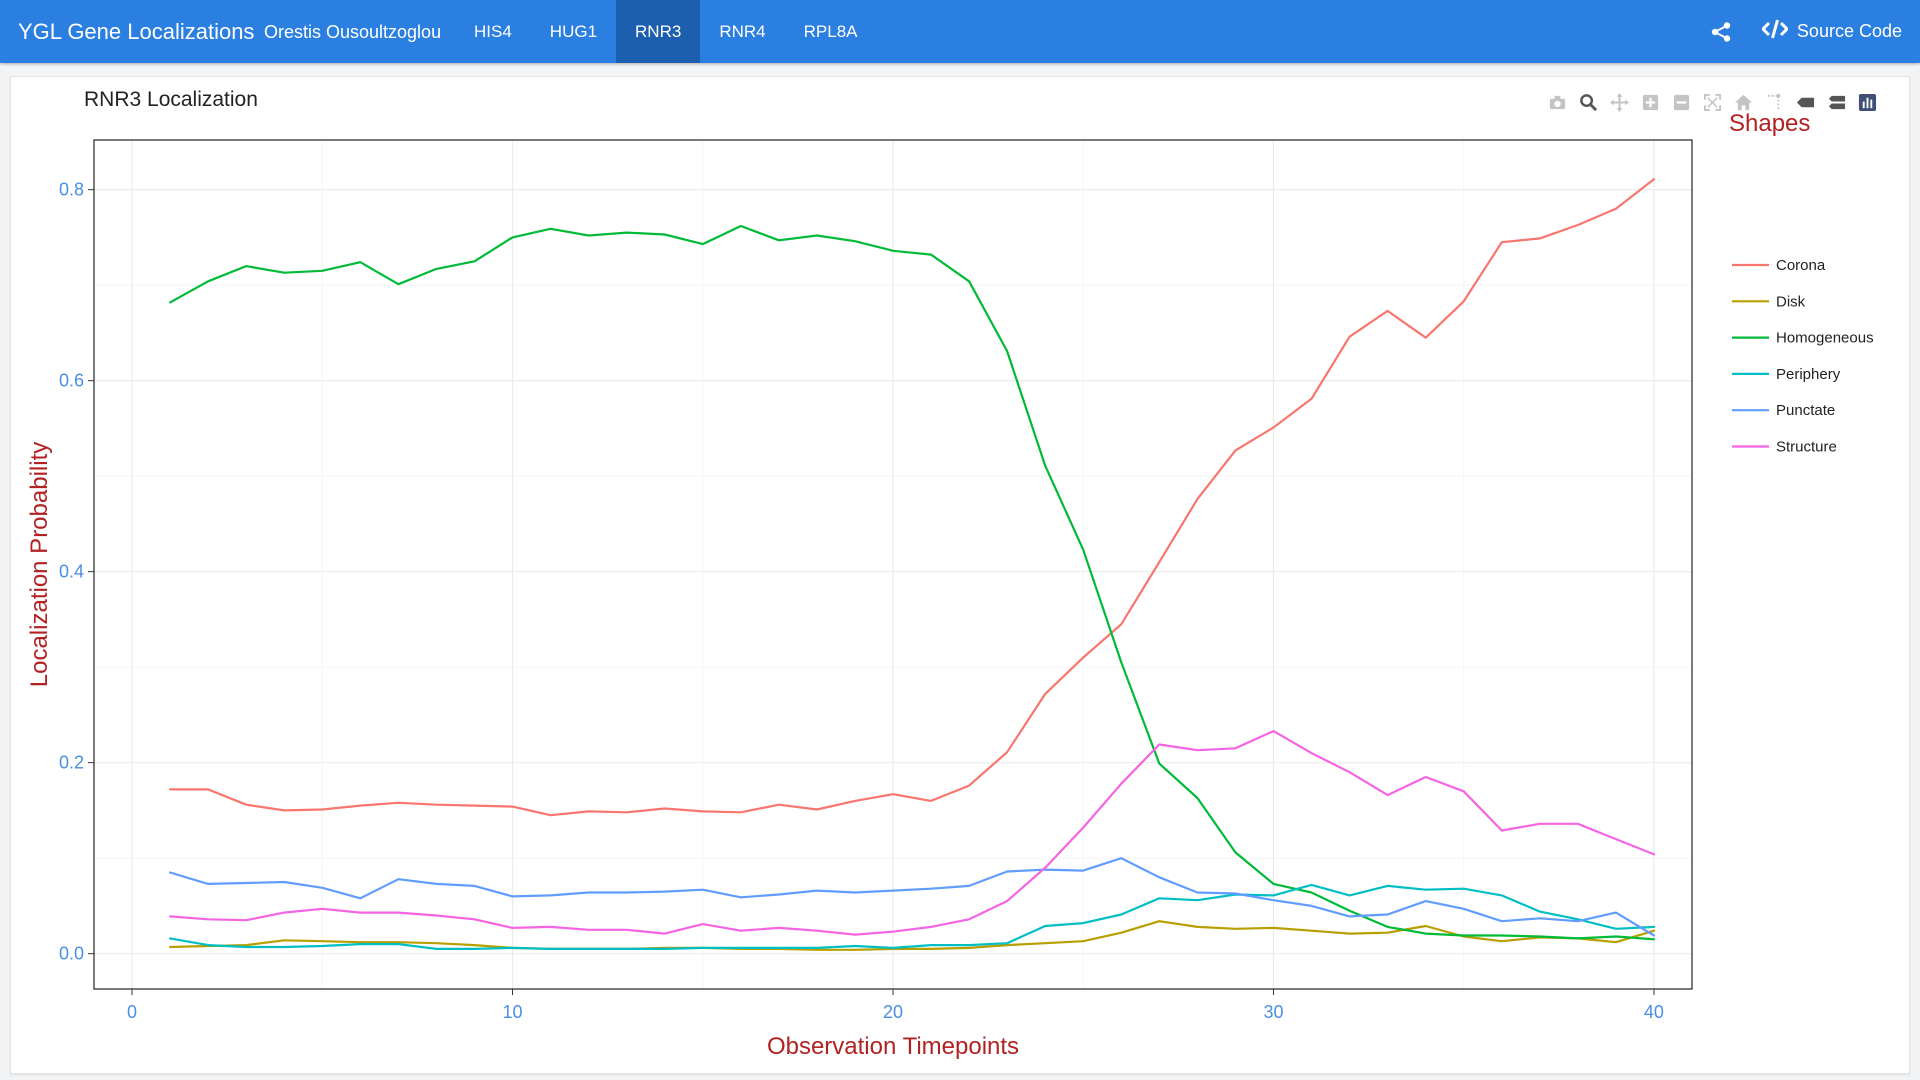 The image size is (1920, 1080). What do you see at coordinates (136, 31) in the screenshot?
I see `app-title: YGL Gene Localizations` at bounding box center [136, 31].